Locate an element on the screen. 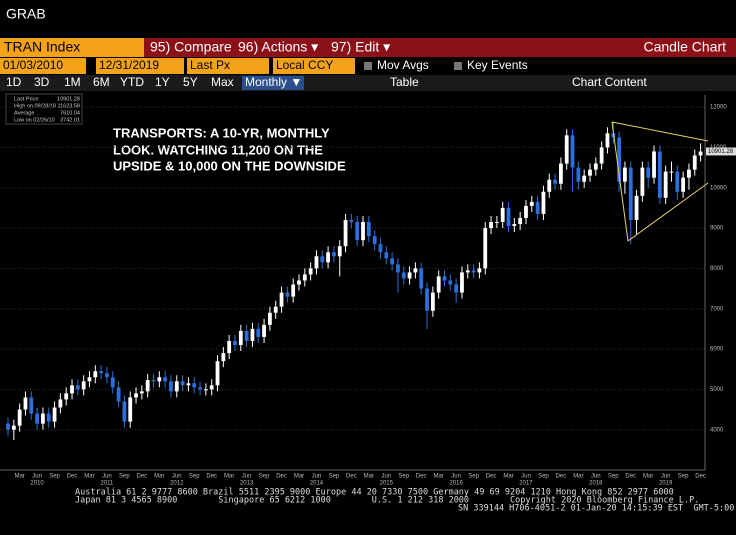 The height and width of the screenshot is (535, 736). y-tick-label: 7000 is located at coordinates (717, 309).